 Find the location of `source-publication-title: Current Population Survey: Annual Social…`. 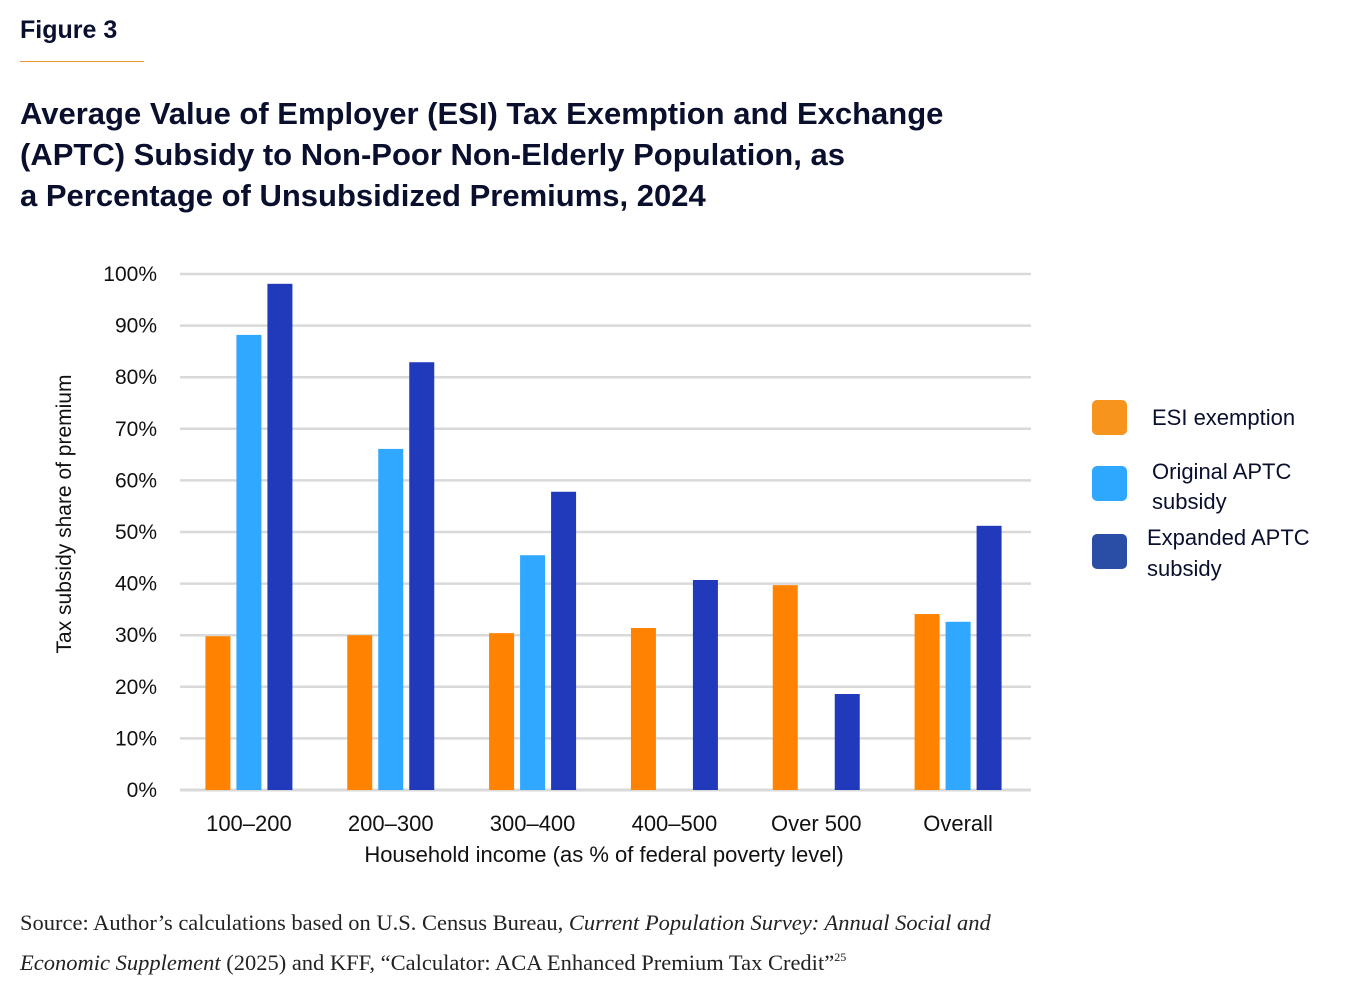

source-publication-title: Current Population Survey: Annual Social… is located at coordinates (505, 942).